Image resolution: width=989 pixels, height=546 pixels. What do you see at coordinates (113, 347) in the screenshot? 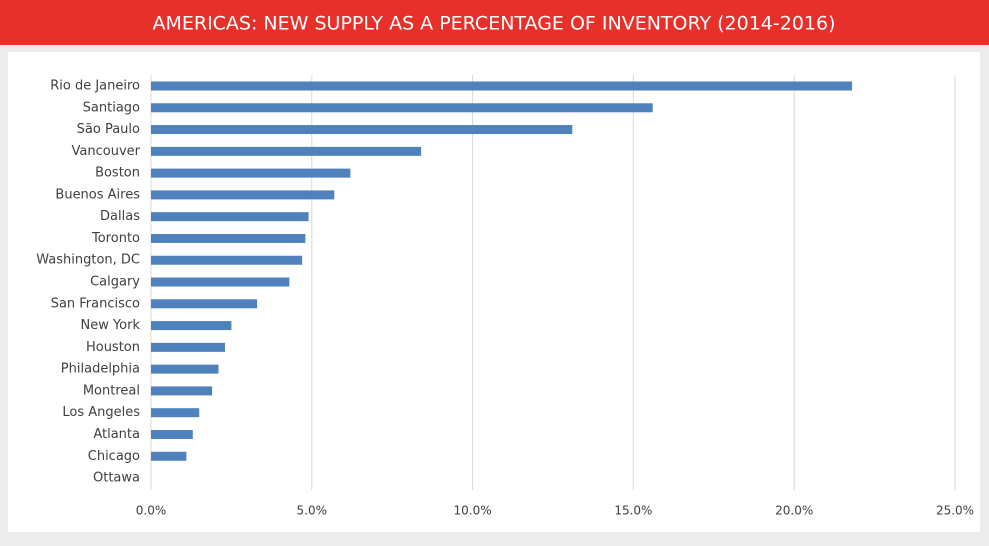
I see `y-tick-label: Houston` at bounding box center [113, 347].